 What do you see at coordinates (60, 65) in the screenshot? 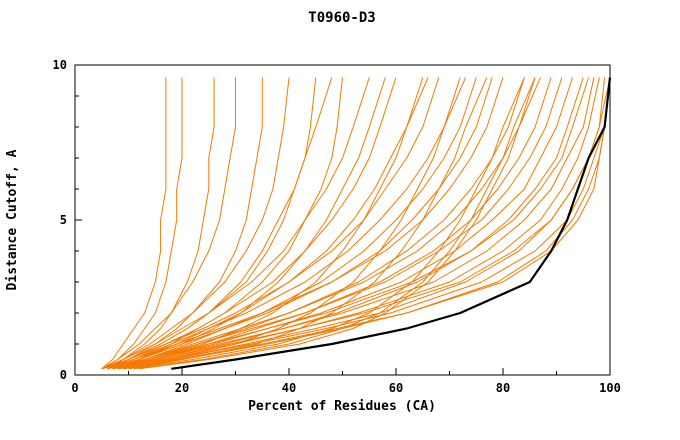
I see `y-tick-label: 10` at bounding box center [60, 65].